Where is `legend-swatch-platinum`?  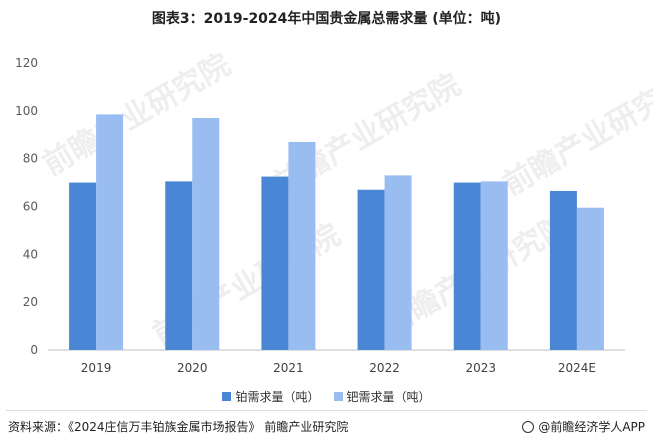
legend-swatch-platinum is located at coordinates (227, 396).